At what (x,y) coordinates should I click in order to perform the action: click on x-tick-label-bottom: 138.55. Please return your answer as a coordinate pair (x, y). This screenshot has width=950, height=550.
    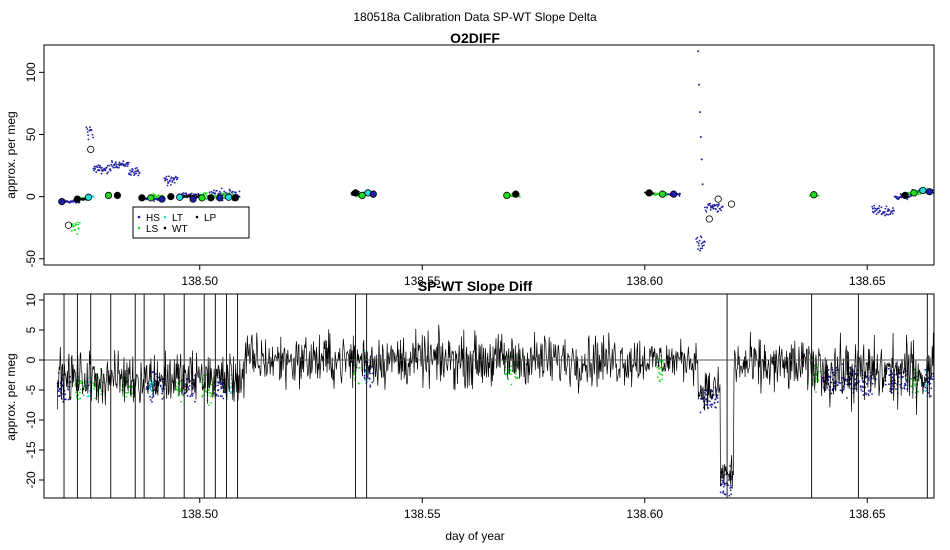
    Looking at the image, I should click on (422, 514).